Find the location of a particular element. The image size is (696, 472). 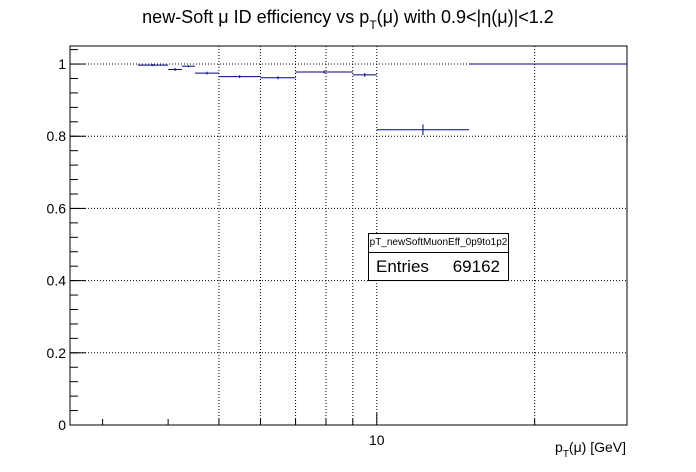

y-tick-label: 0 is located at coordinates (62, 425).